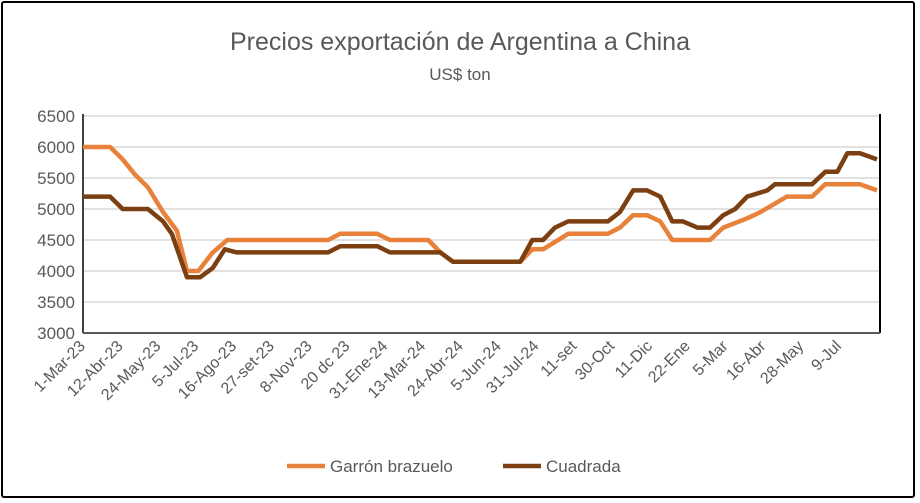 This screenshot has height=503, width=920. Describe the element at coordinates (56, 240) in the screenshot. I see `y-tick-label: 4500` at that location.